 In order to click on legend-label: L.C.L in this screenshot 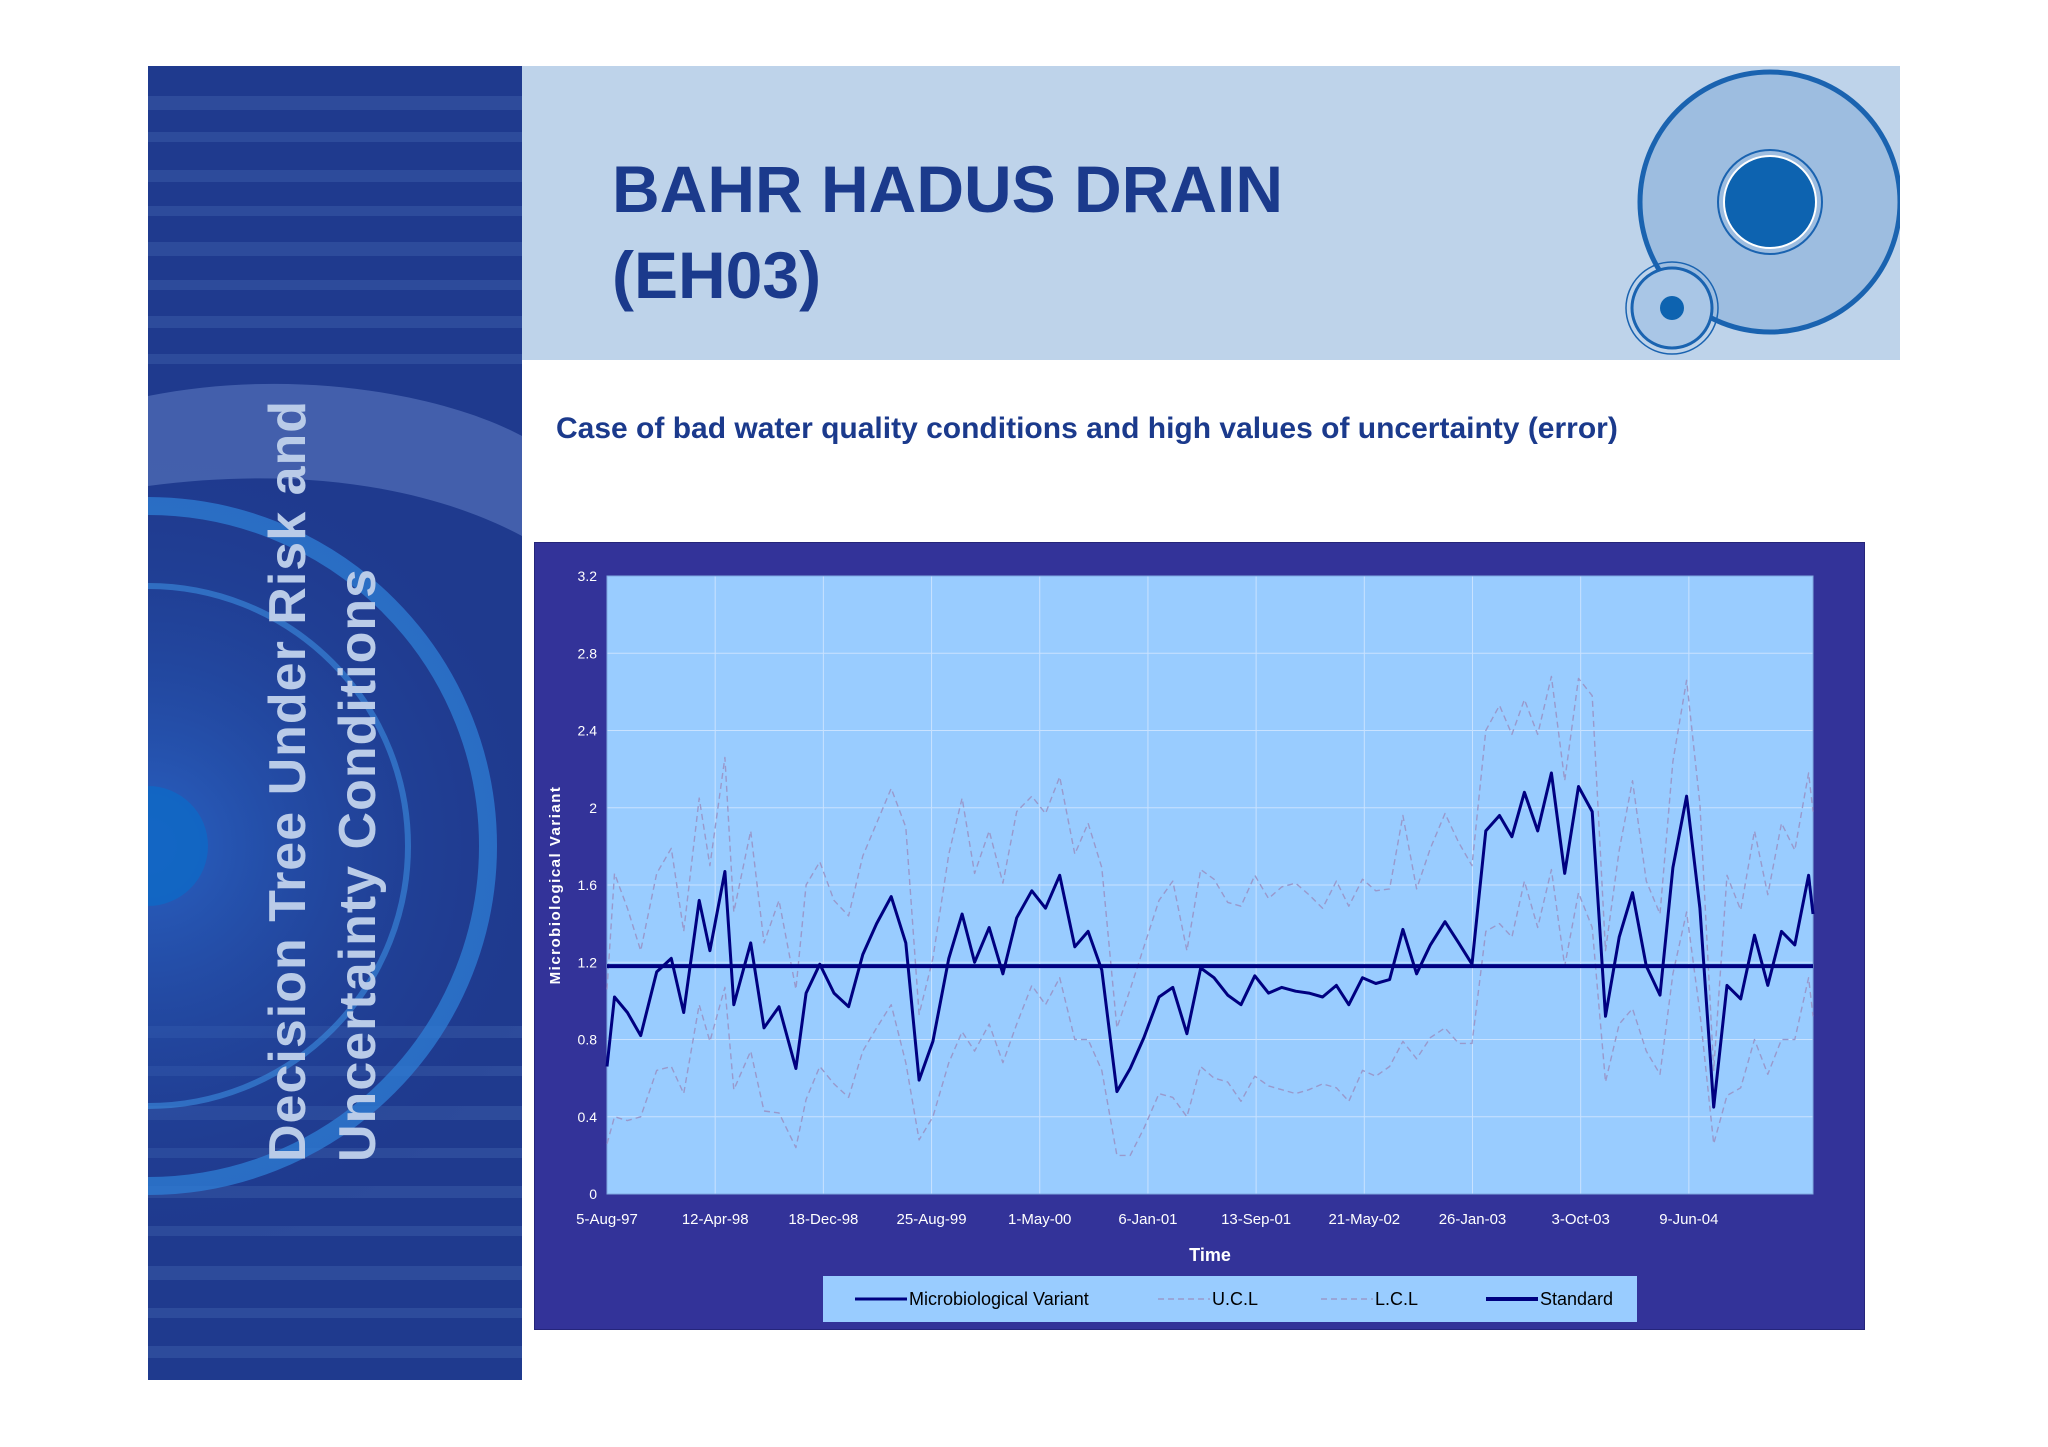, I will do `click(1396, 1299)`.